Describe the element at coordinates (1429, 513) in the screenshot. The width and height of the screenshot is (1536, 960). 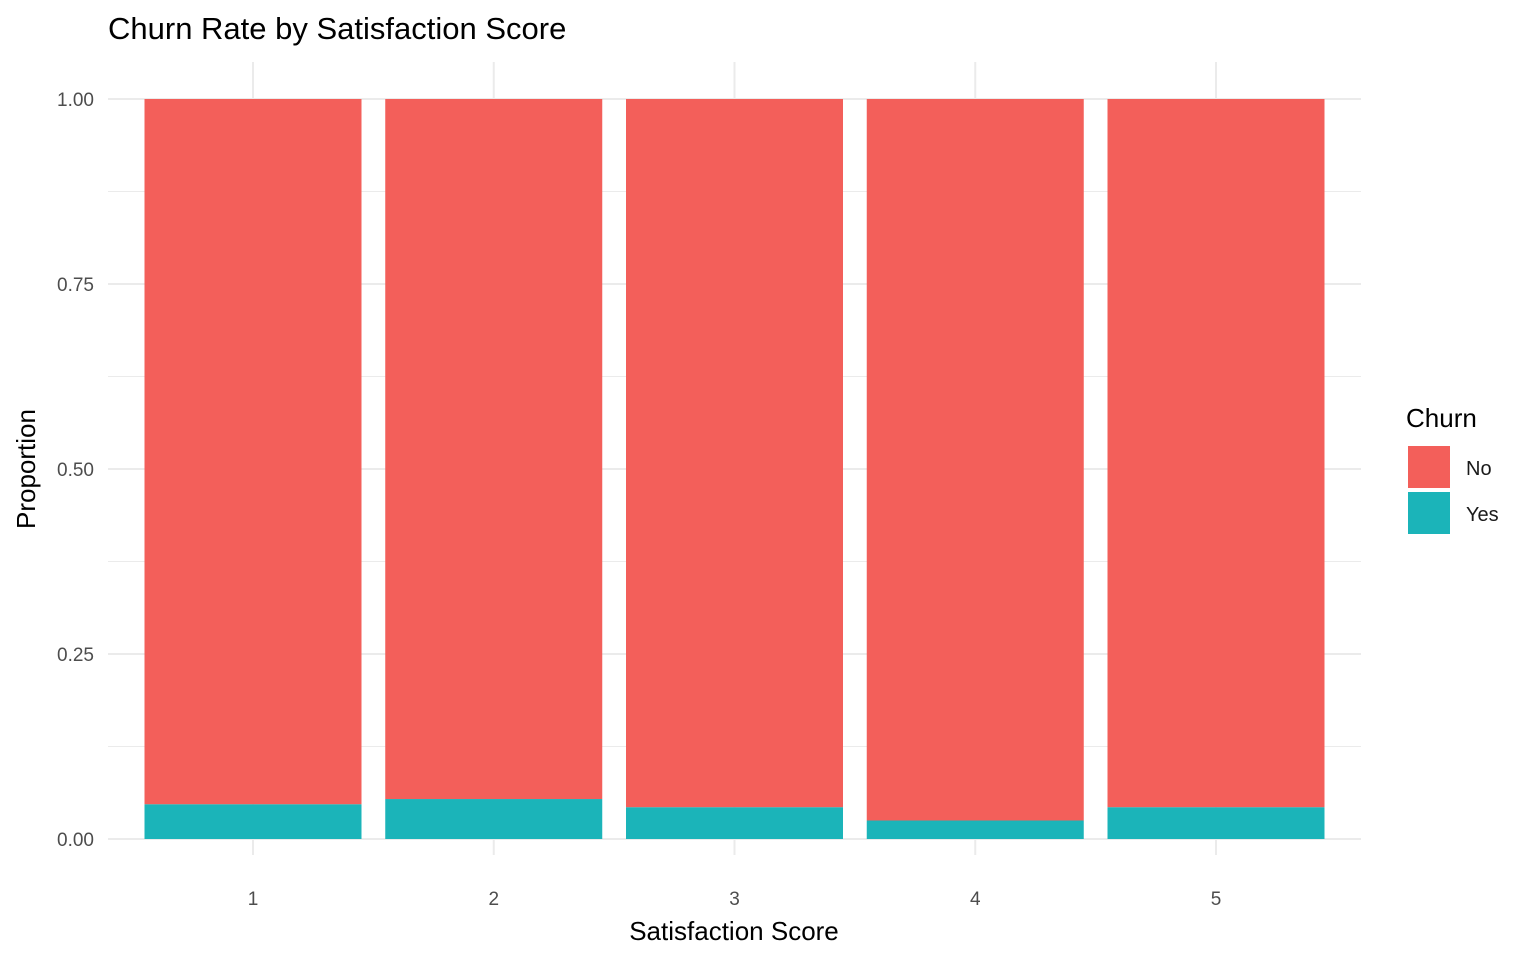
I see `legend-swatch-yes` at that location.